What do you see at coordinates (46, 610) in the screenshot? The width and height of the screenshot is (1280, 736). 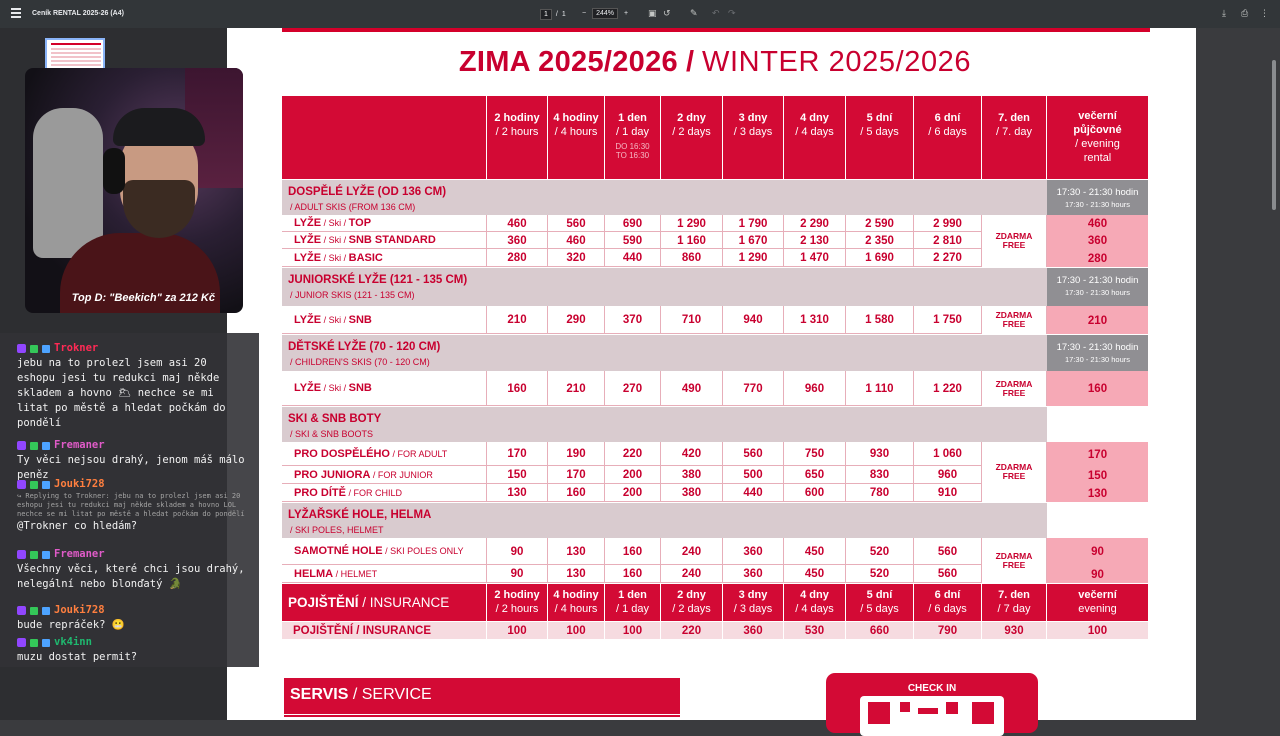 I see `badge-icon` at bounding box center [46, 610].